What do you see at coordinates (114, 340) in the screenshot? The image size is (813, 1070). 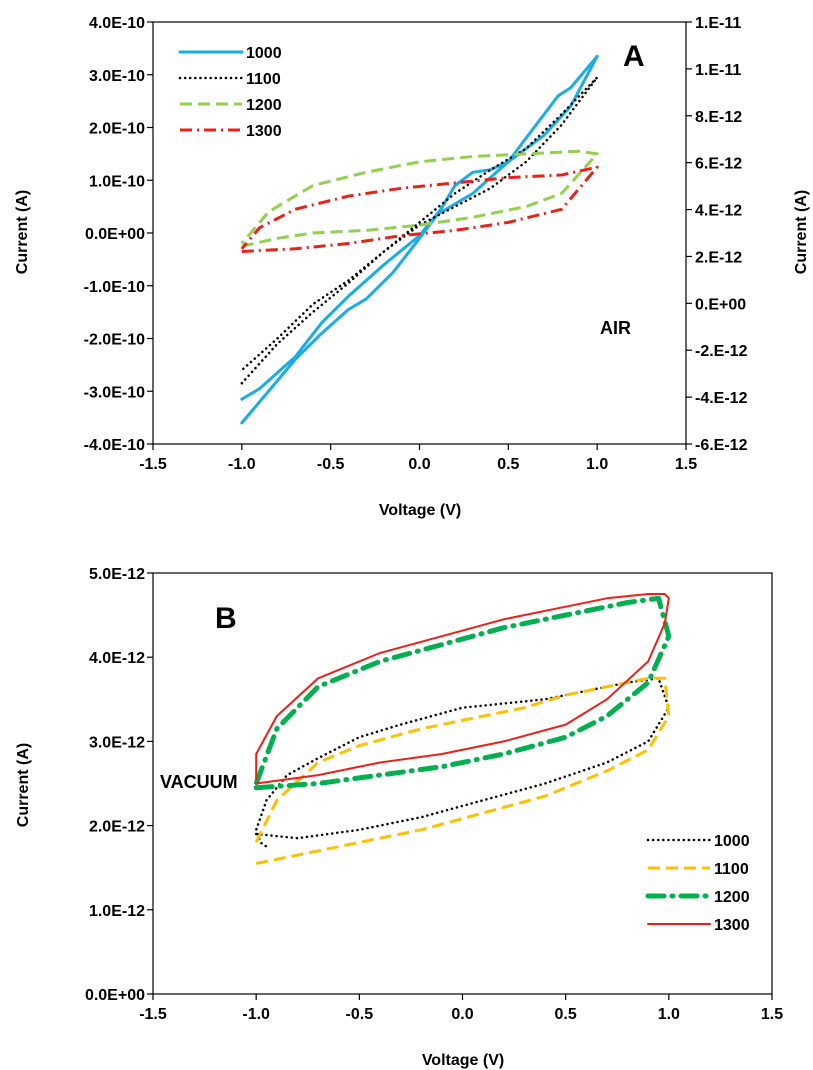 I see `y-tick-label: -2.0E-10` at bounding box center [114, 340].